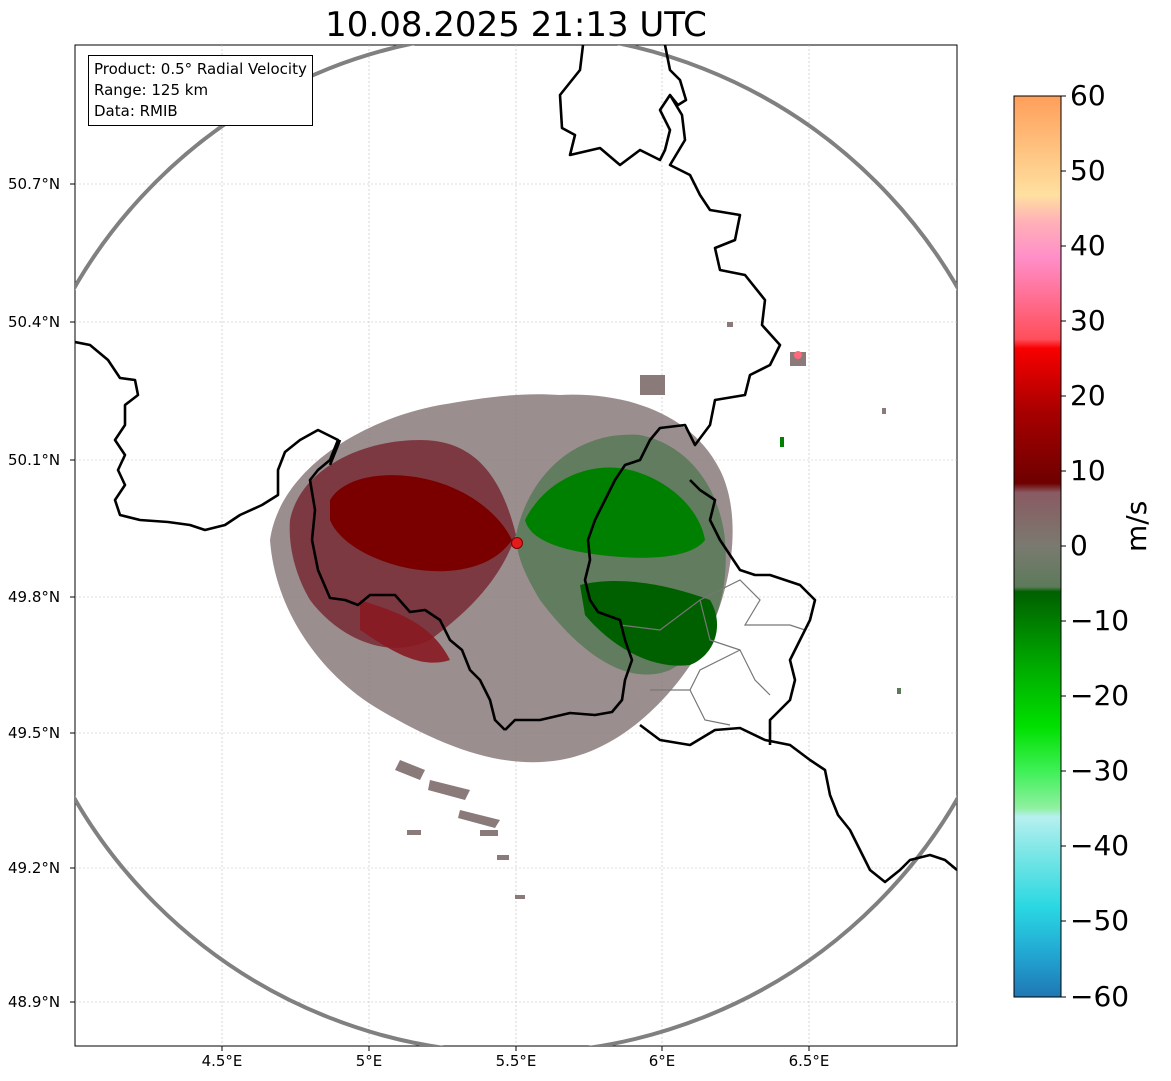  Describe the element at coordinates (1100, 695) in the screenshot. I see `colorbar-tick-label: −20` at that location.